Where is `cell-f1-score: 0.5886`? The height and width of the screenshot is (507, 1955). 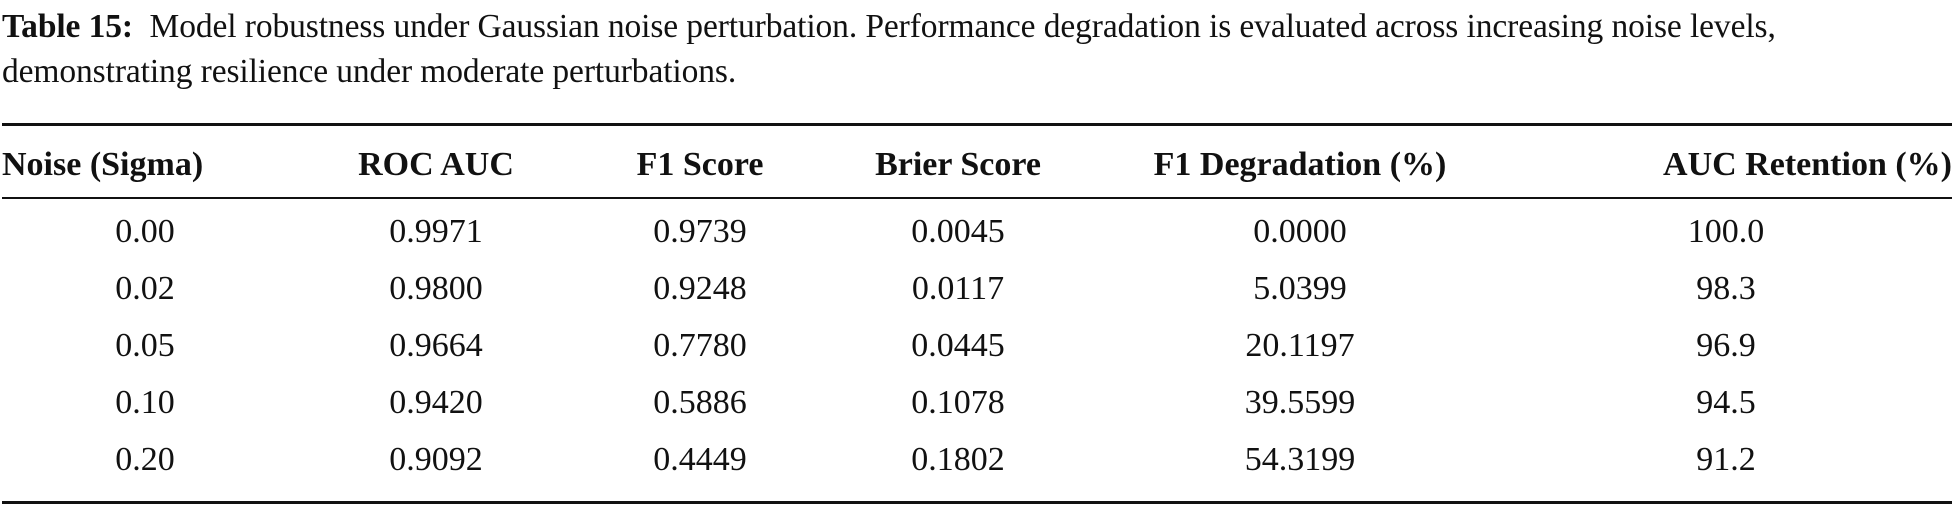 cell-f1-score: 0.5886 is located at coordinates (700, 402).